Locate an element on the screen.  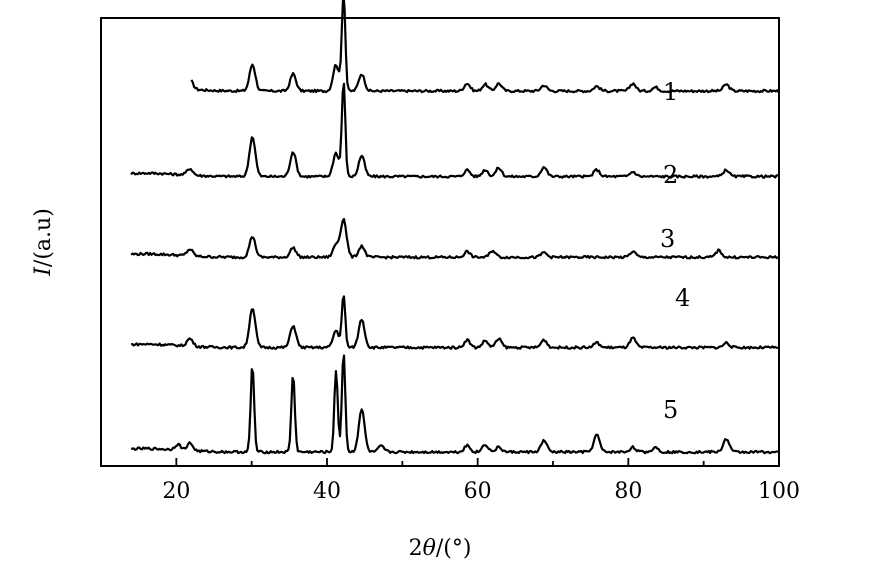
x-tick-label: 20 is located at coordinates (176, 491).